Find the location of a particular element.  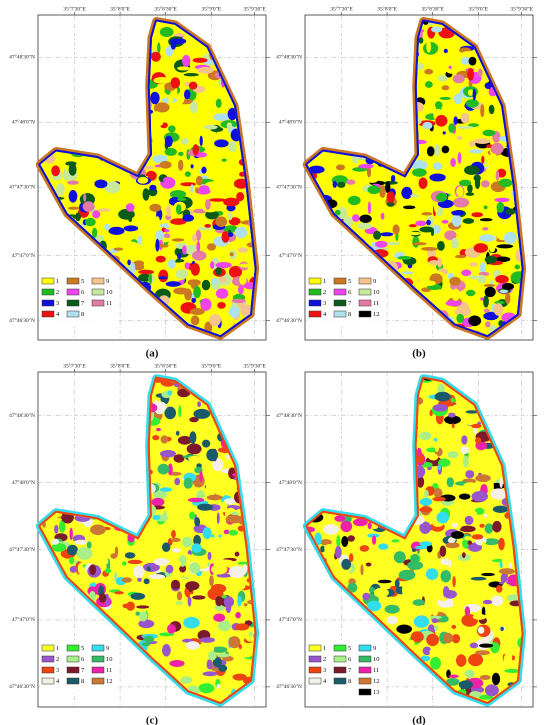

latitude-label: 47°48'0"N is located at coordinates (290, 482).